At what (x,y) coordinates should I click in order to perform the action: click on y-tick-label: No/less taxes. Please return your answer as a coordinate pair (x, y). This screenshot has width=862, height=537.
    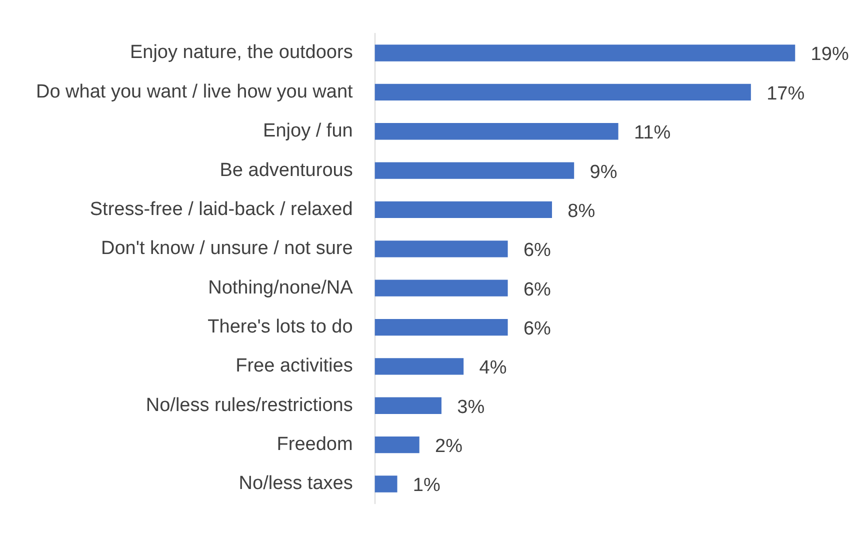
    Looking at the image, I should click on (295, 483).